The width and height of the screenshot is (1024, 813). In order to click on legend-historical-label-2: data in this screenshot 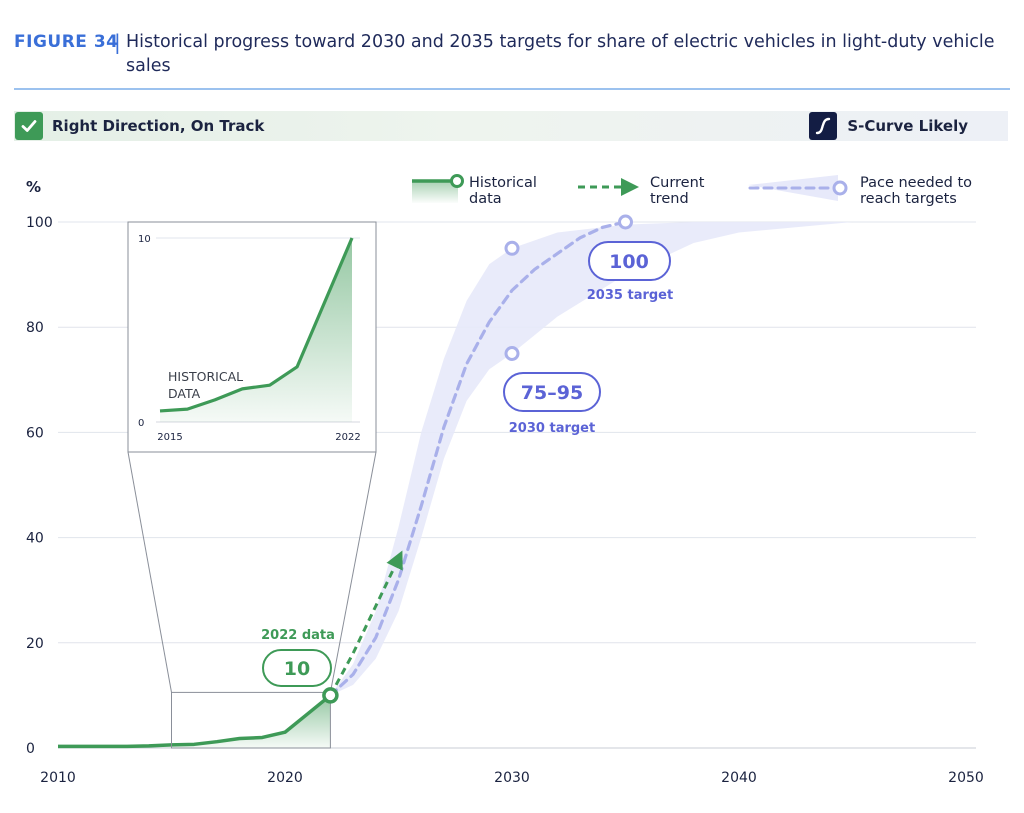, I will do `click(485, 199)`.